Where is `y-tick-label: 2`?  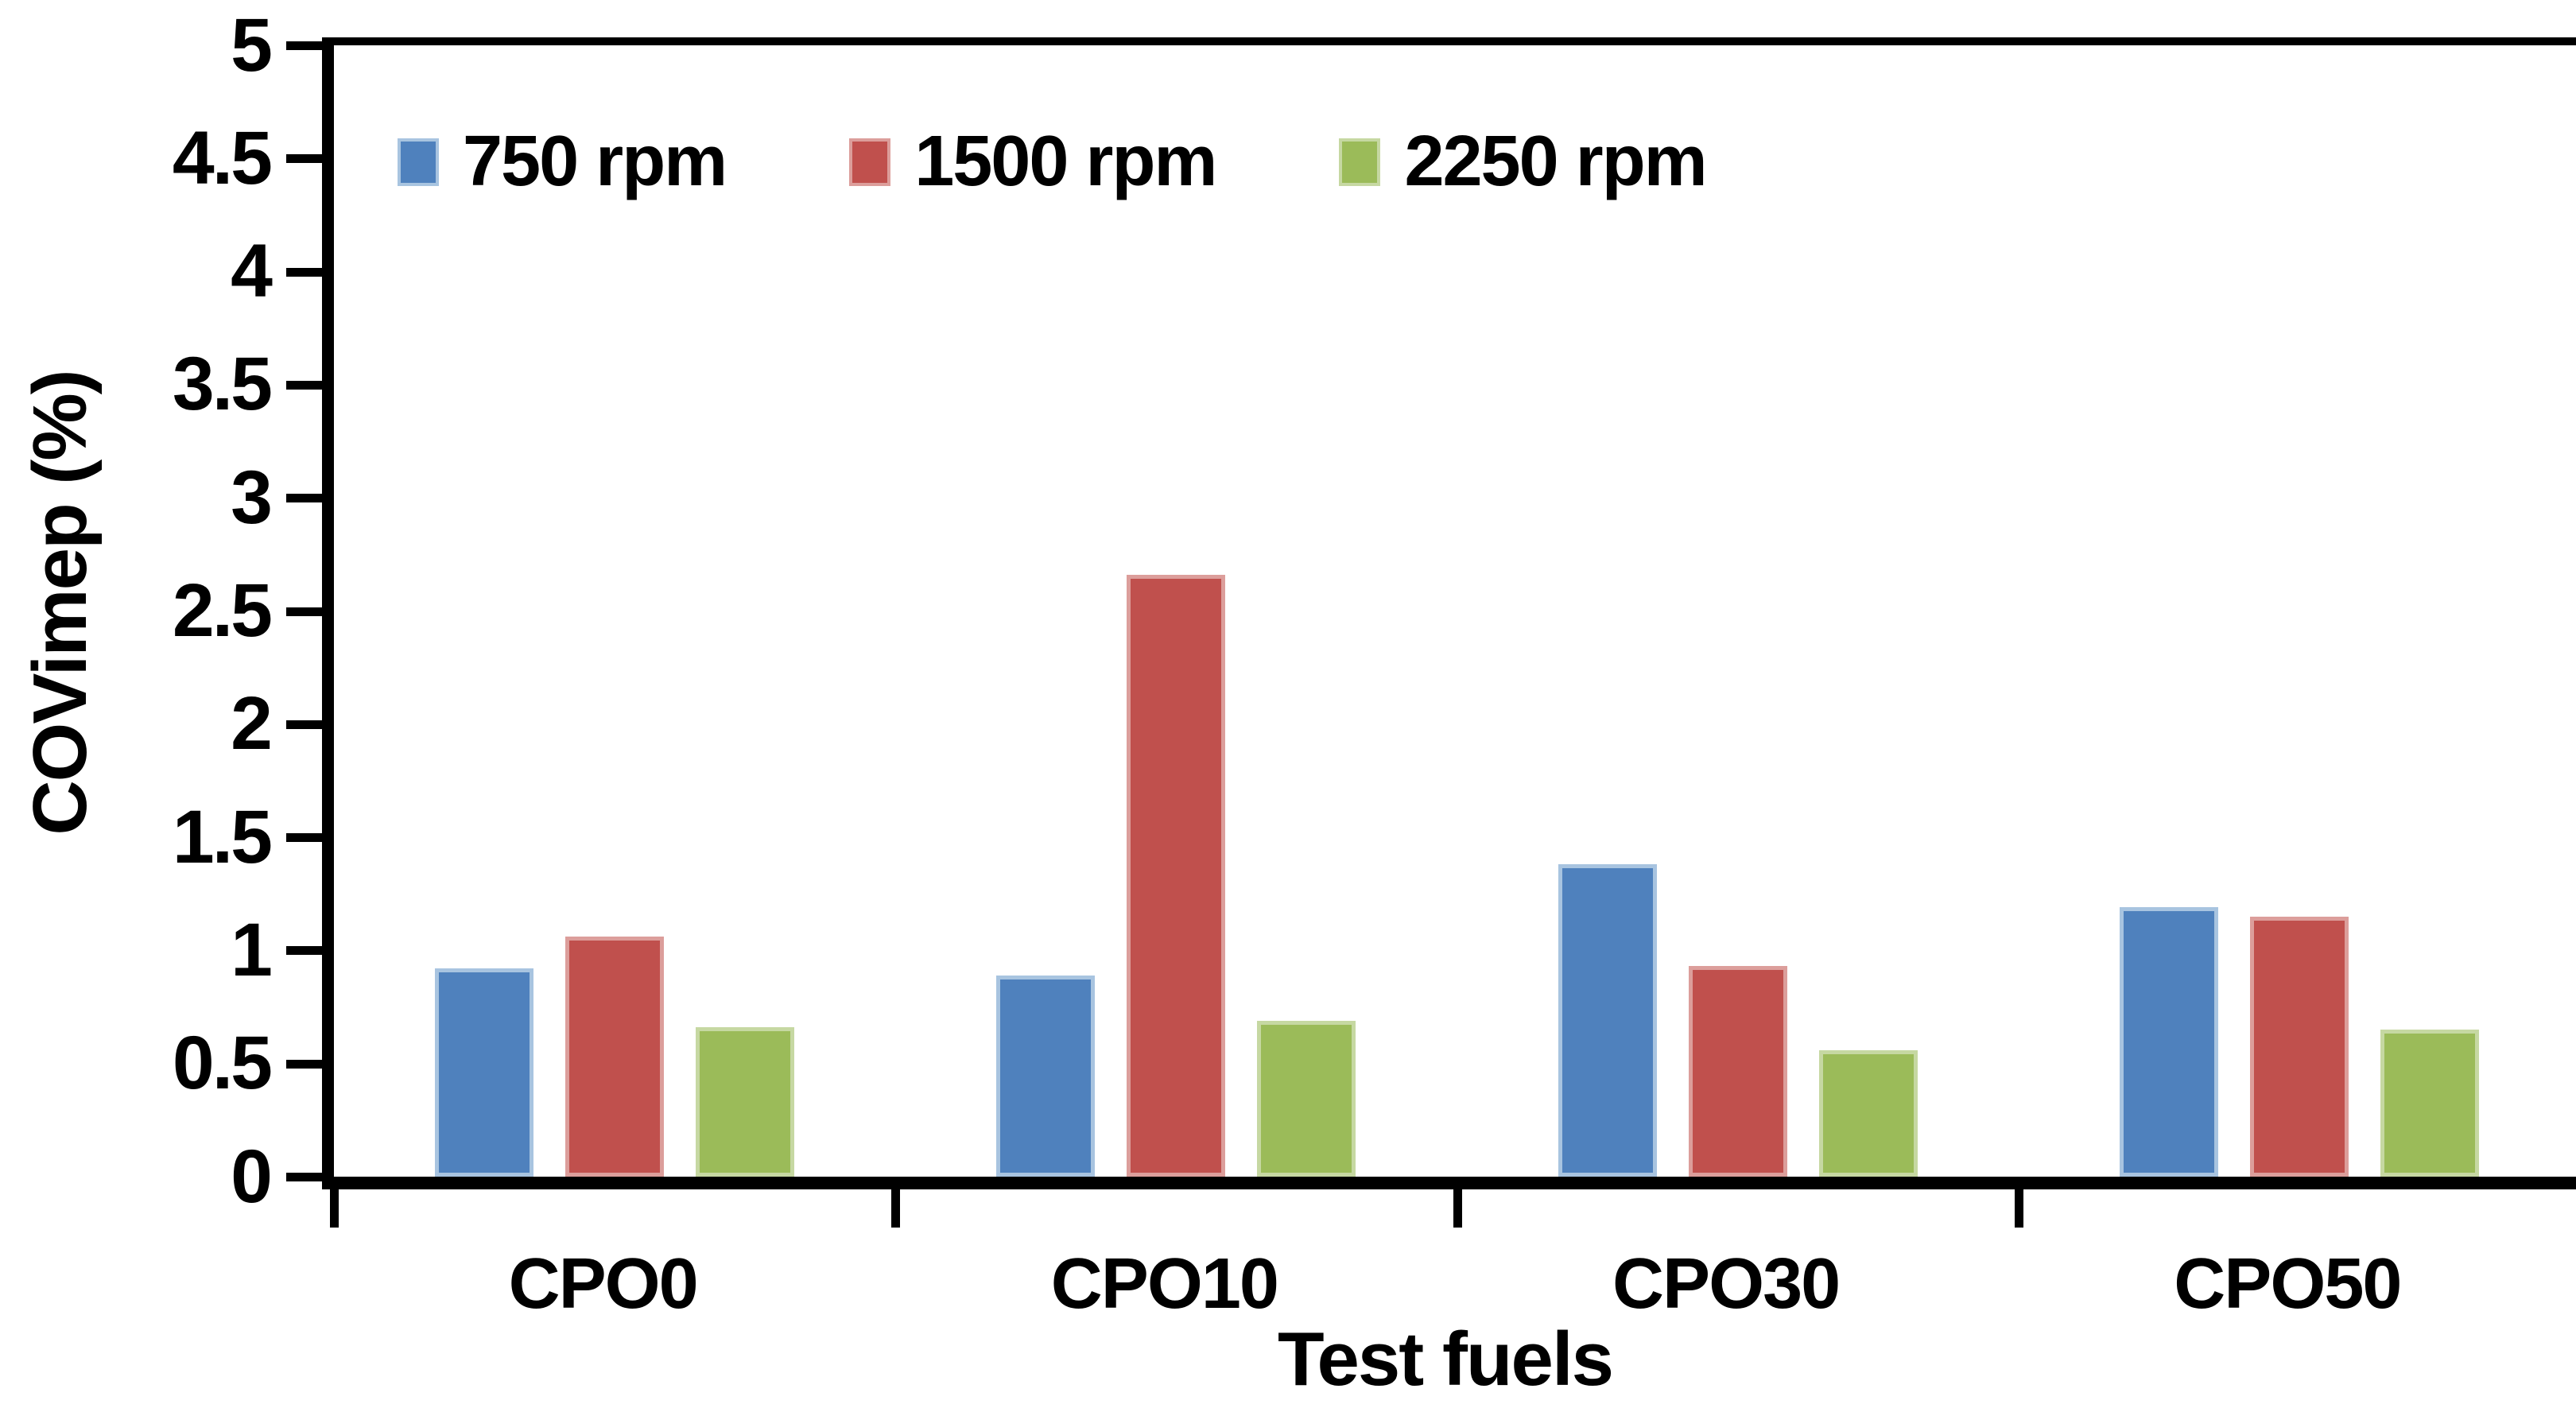 y-tick-label: 2 is located at coordinates (252, 723).